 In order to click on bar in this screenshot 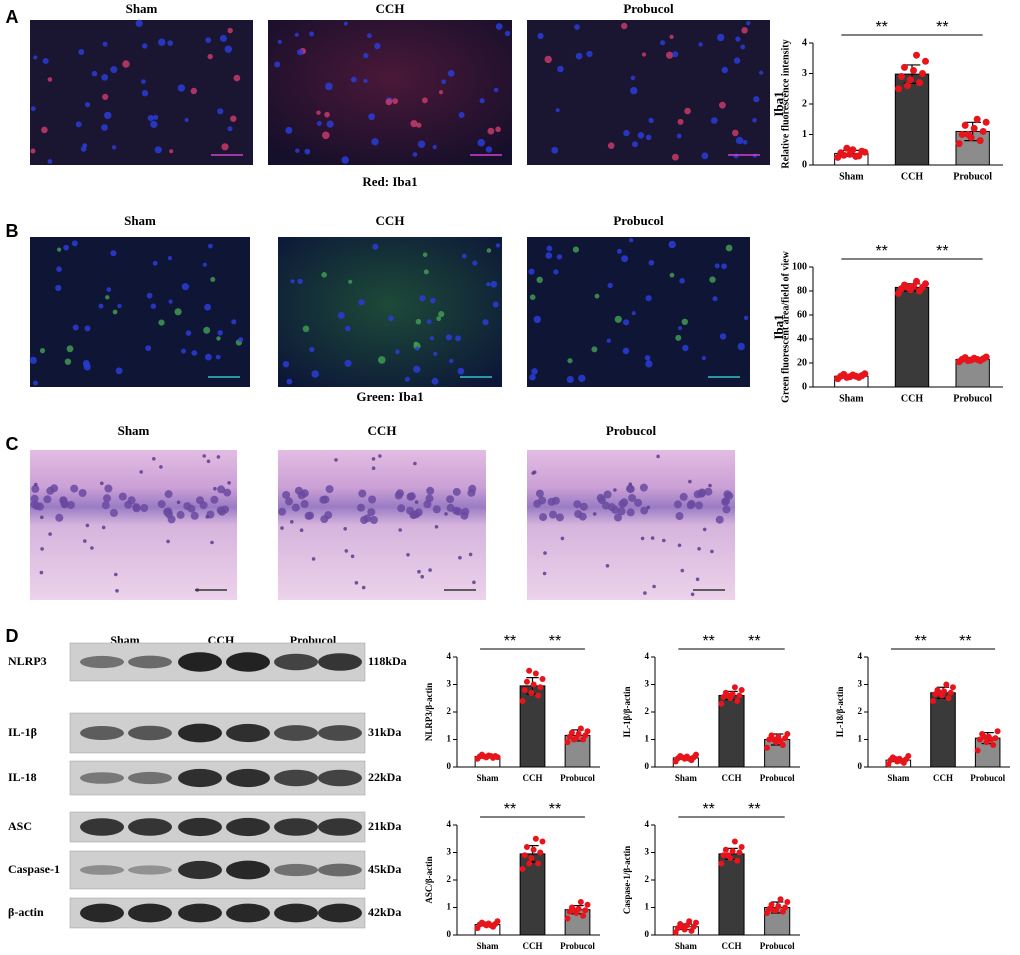, I will do `click(912, 337)`.